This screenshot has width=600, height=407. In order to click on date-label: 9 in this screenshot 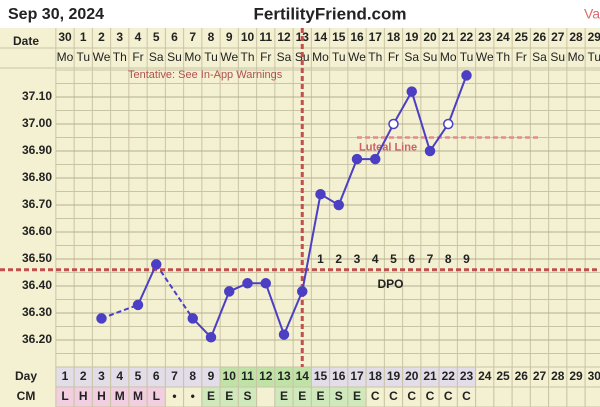, I will do `click(229, 37)`.